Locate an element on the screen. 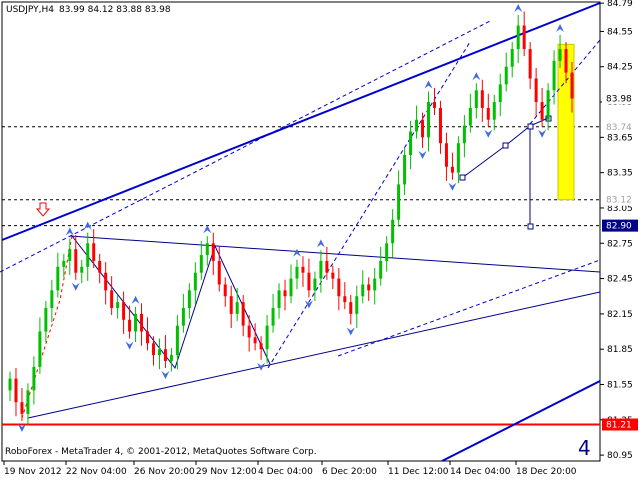 The width and height of the screenshot is (640, 484). triangle-top-line is located at coordinates (335, 254).